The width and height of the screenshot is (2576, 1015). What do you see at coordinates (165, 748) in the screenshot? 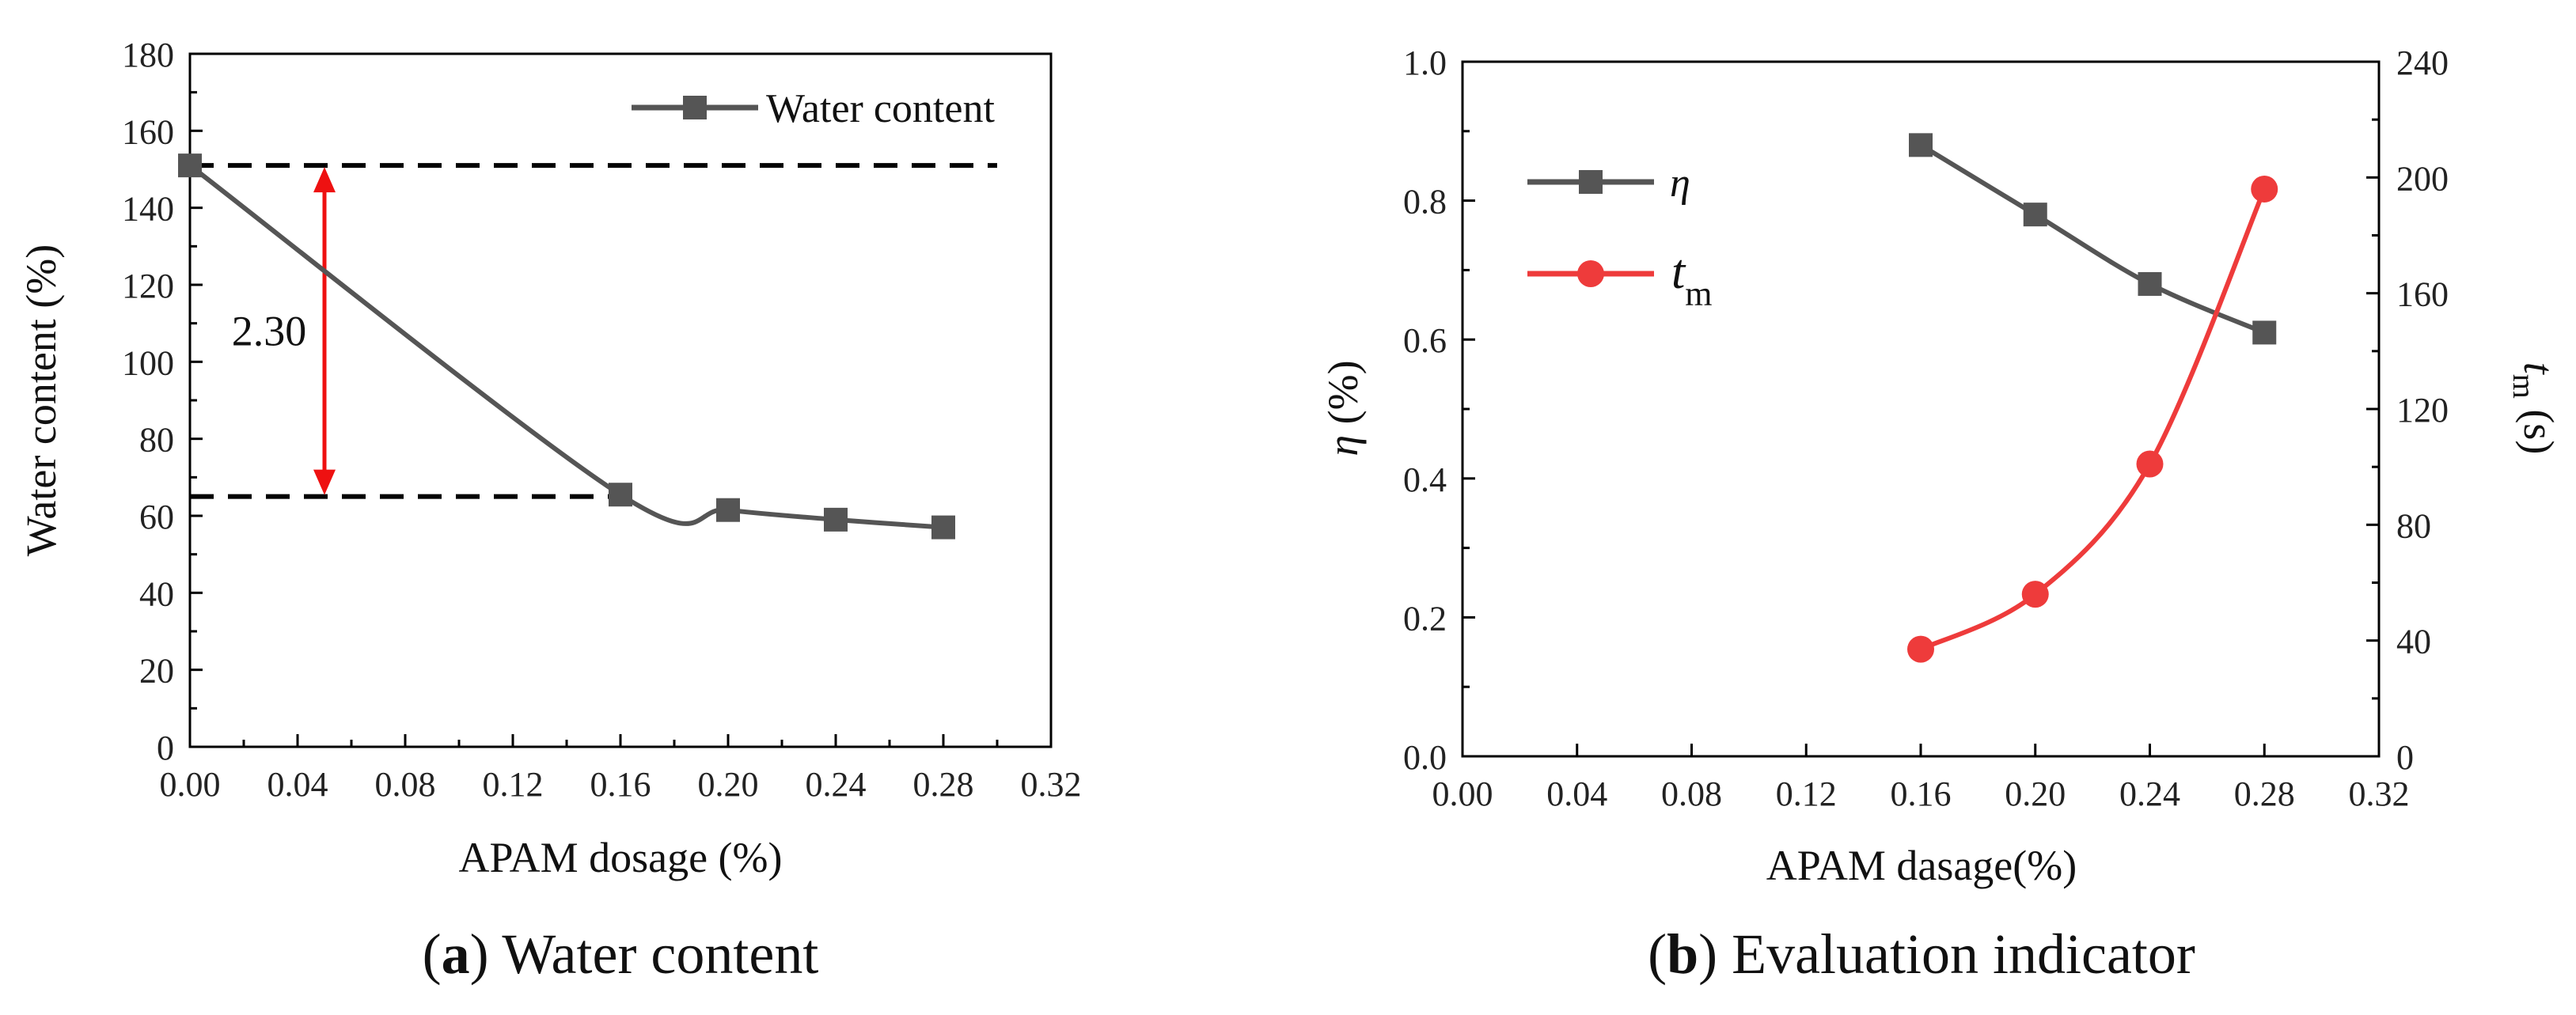
I see `chart-a-y-tick-label: 0` at bounding box center [165, 748].